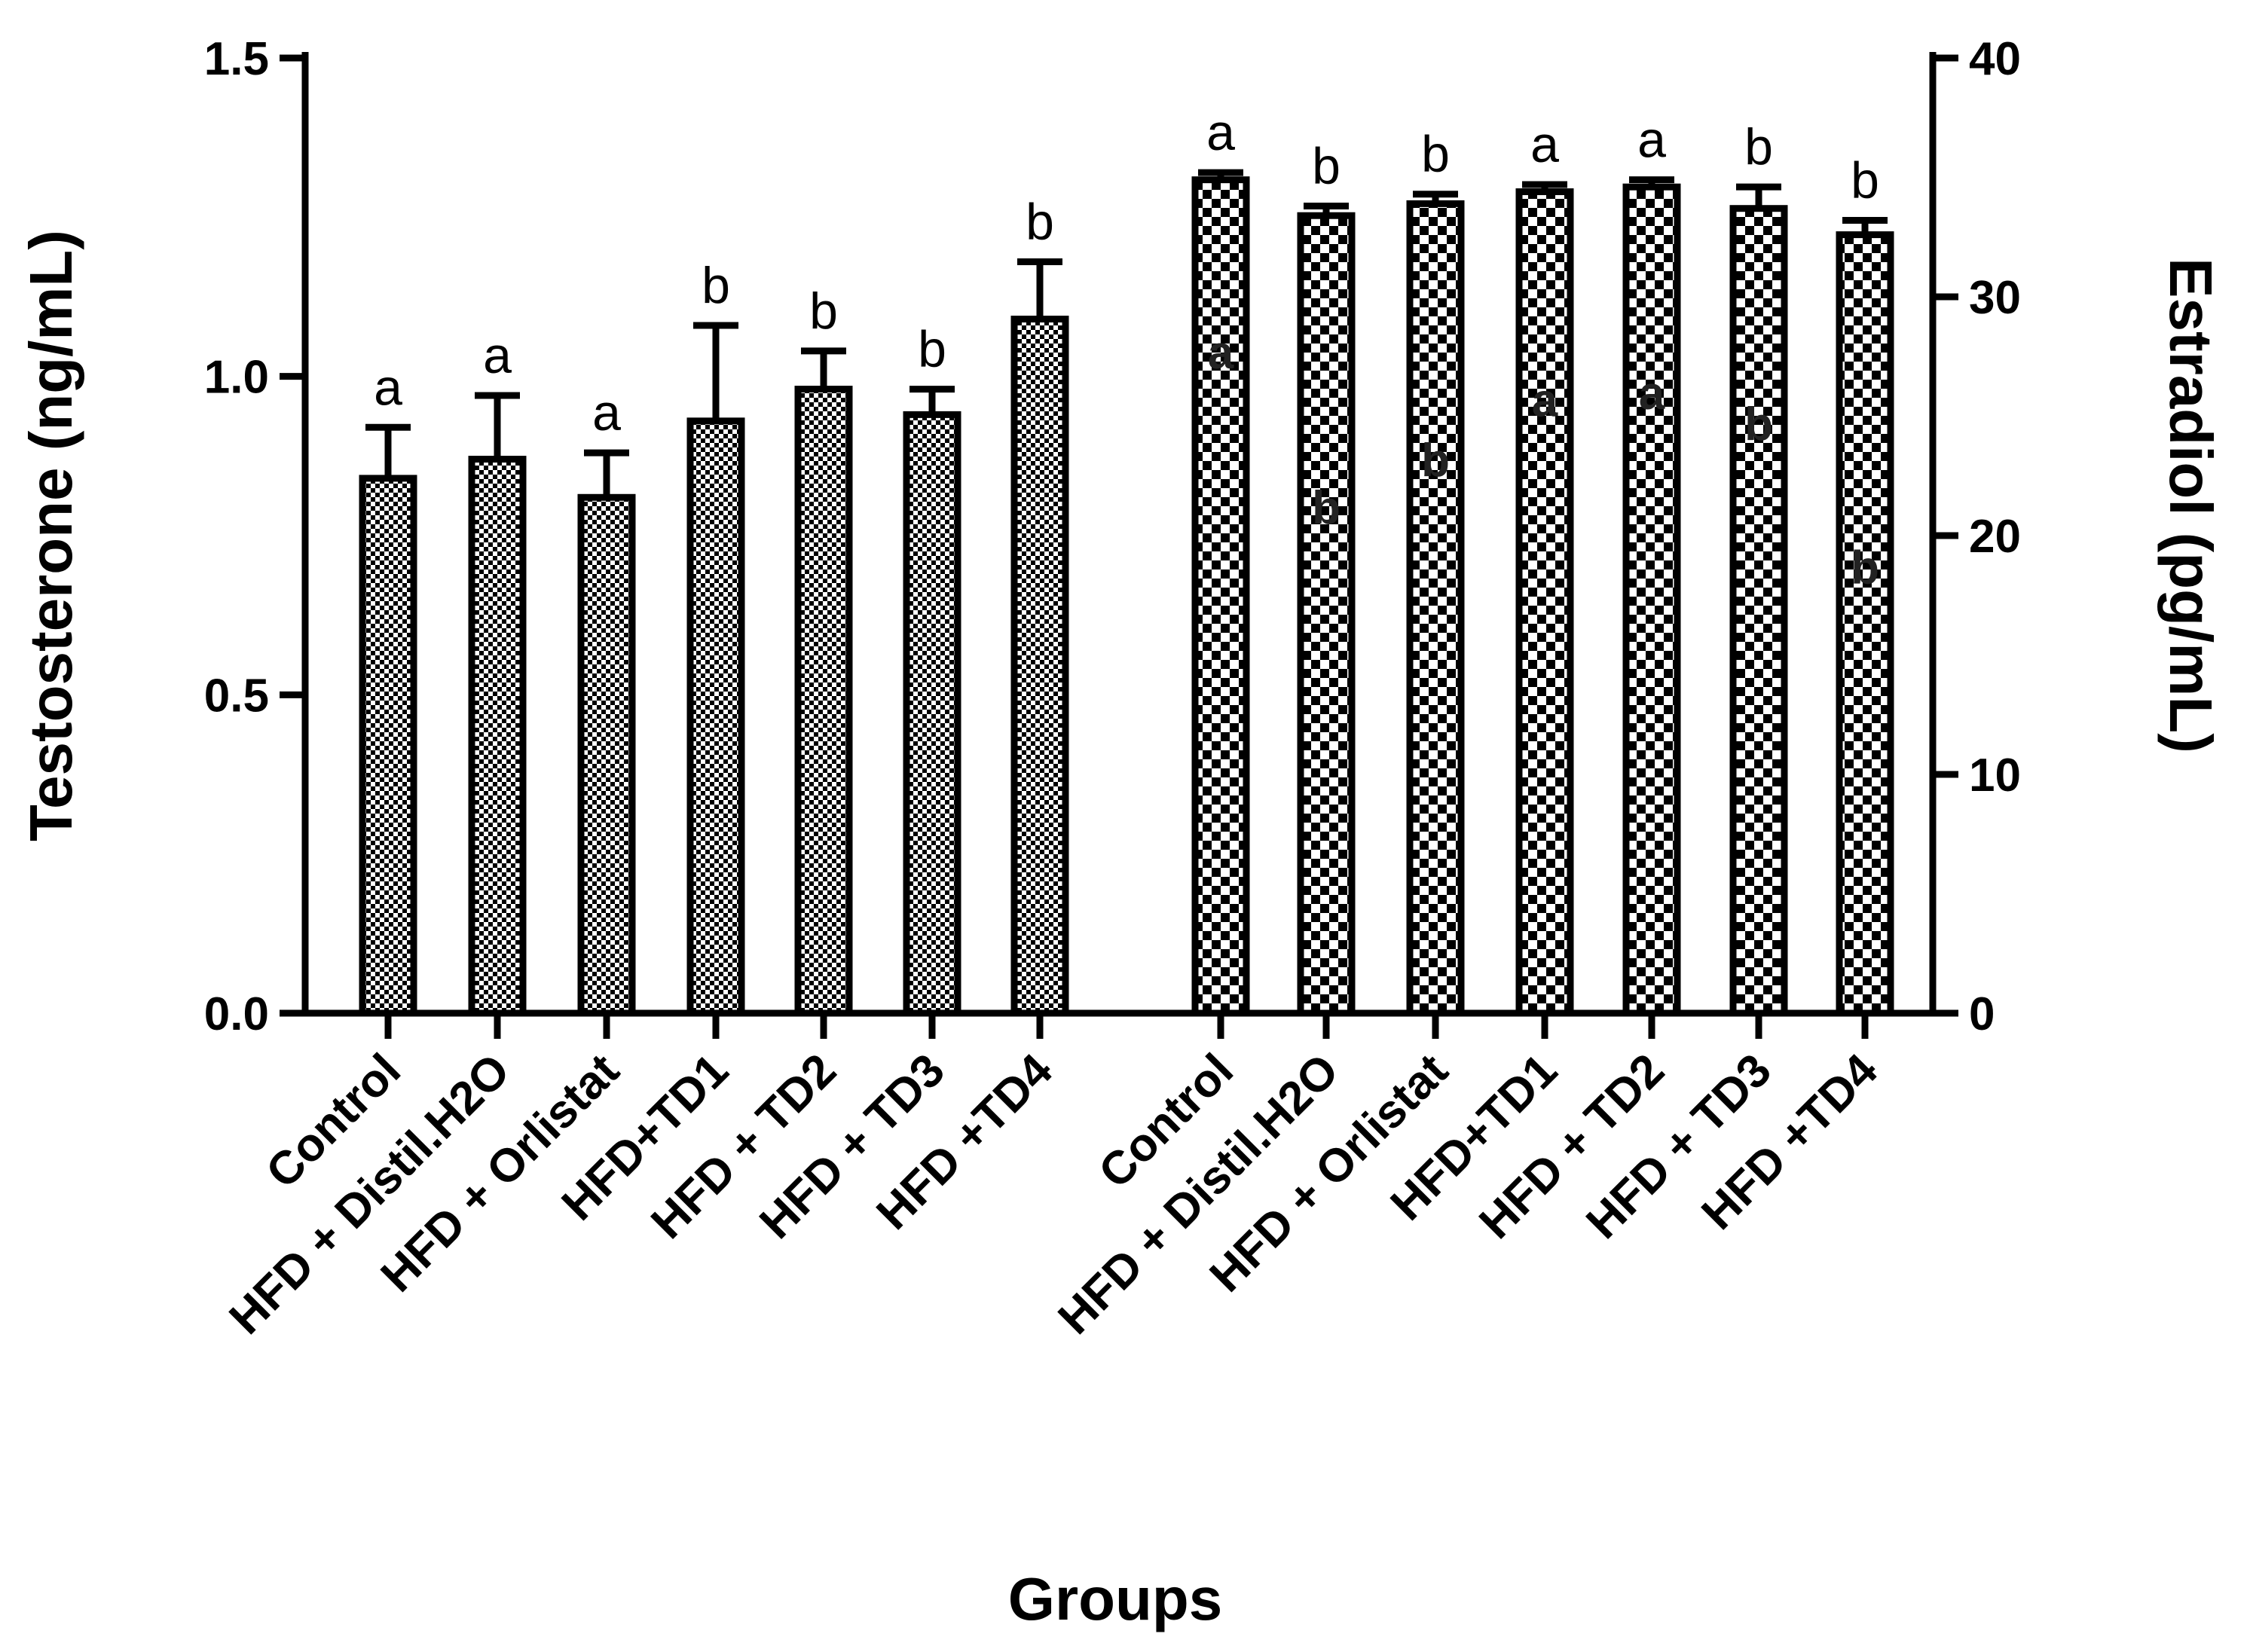  I want to click on y-right-tick-label: 0, so click(1982, 1014).